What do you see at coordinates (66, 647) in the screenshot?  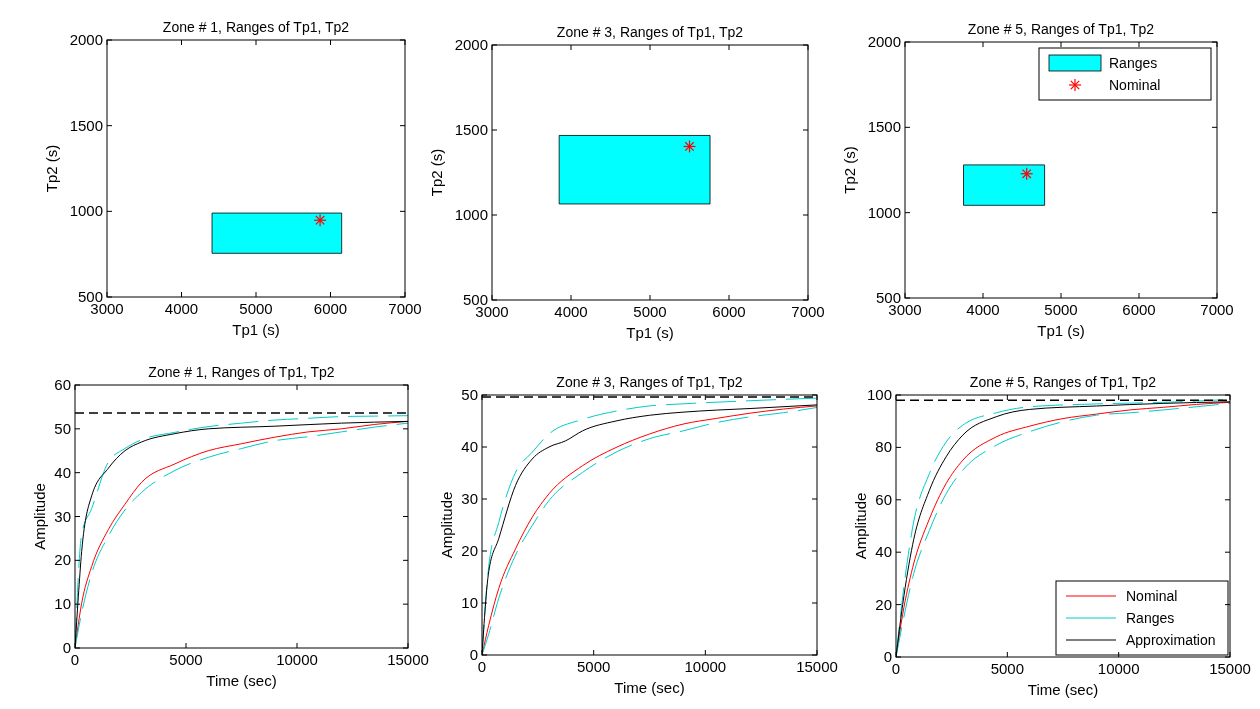 I see `y-tick-label: 0` at bounding box center [66, 647].